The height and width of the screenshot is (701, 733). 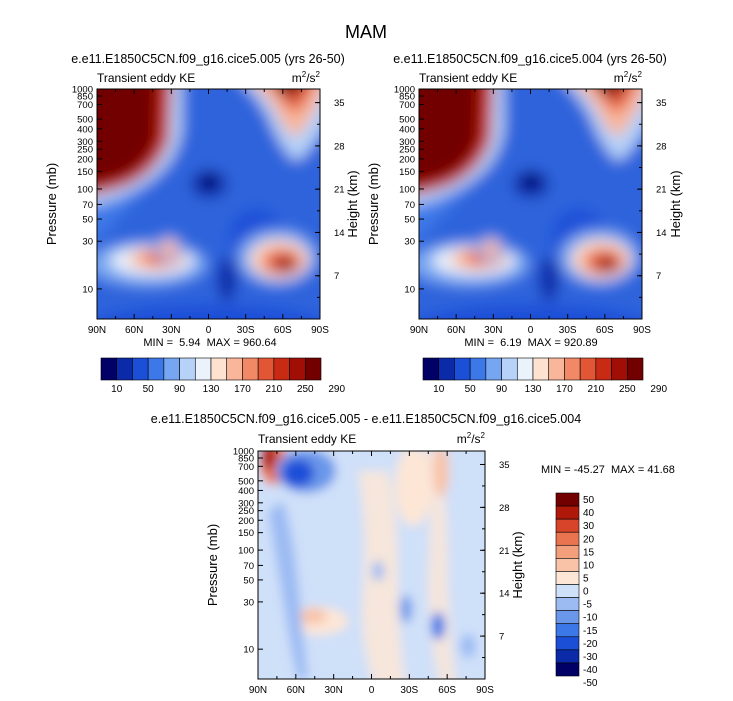 What do you see at coordinates (590, 670) in the screenshot?
I see `colorbar-label: -40` at bounding box center [590, 670].